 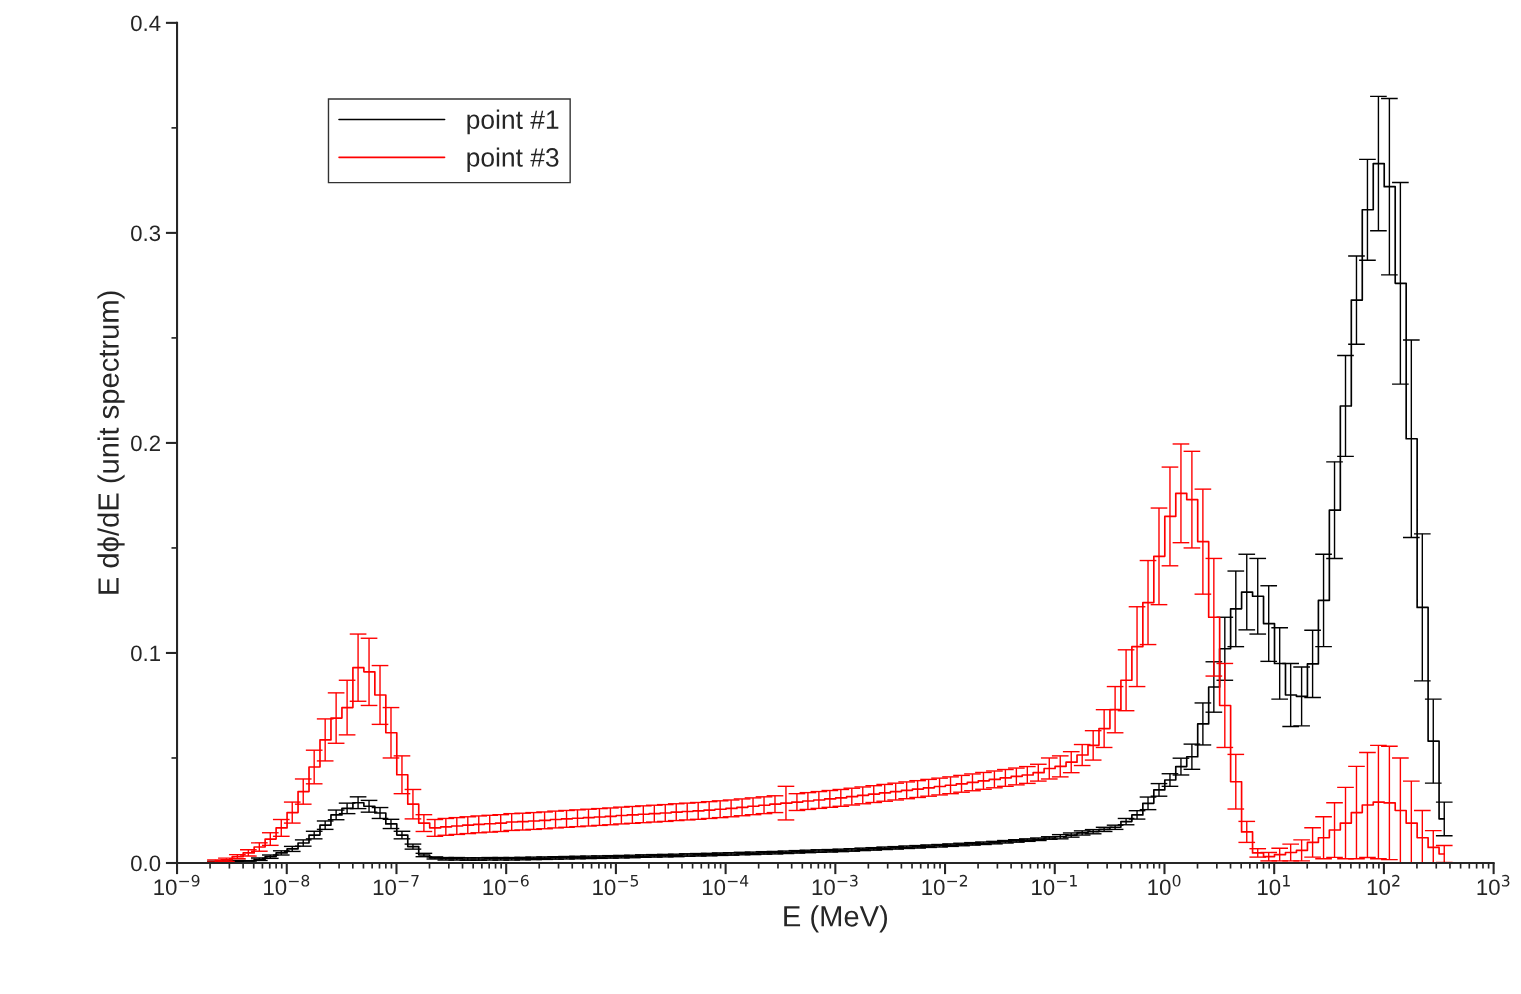 I want to click on x-tick-label: 10$^{1}$, so click(x=1274, y=885).